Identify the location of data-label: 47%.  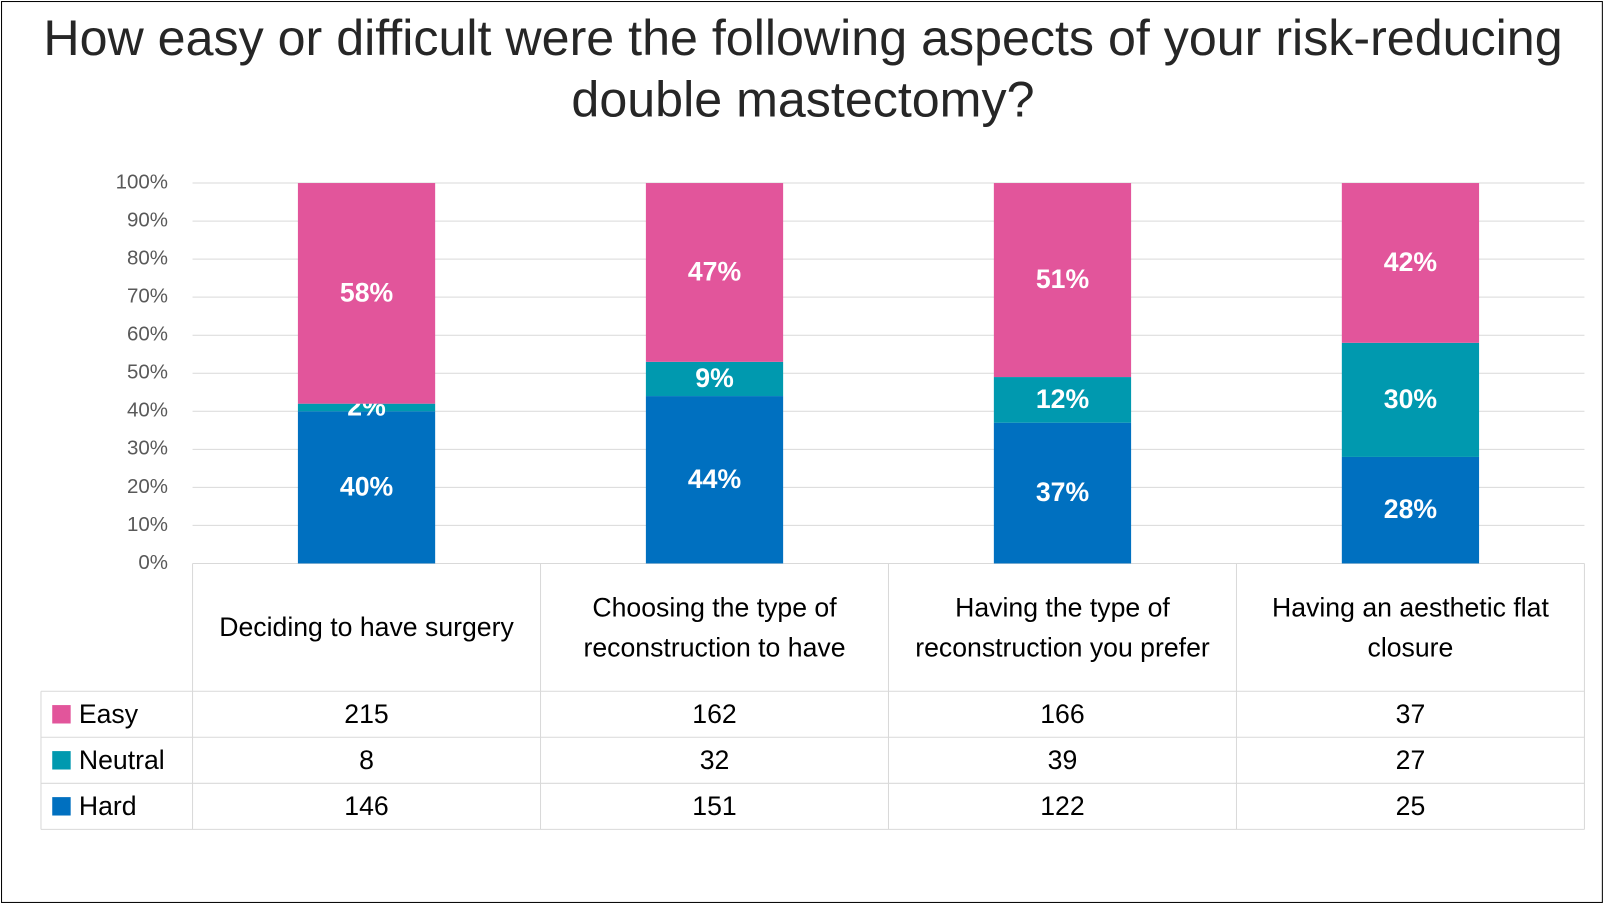
(714, 272).